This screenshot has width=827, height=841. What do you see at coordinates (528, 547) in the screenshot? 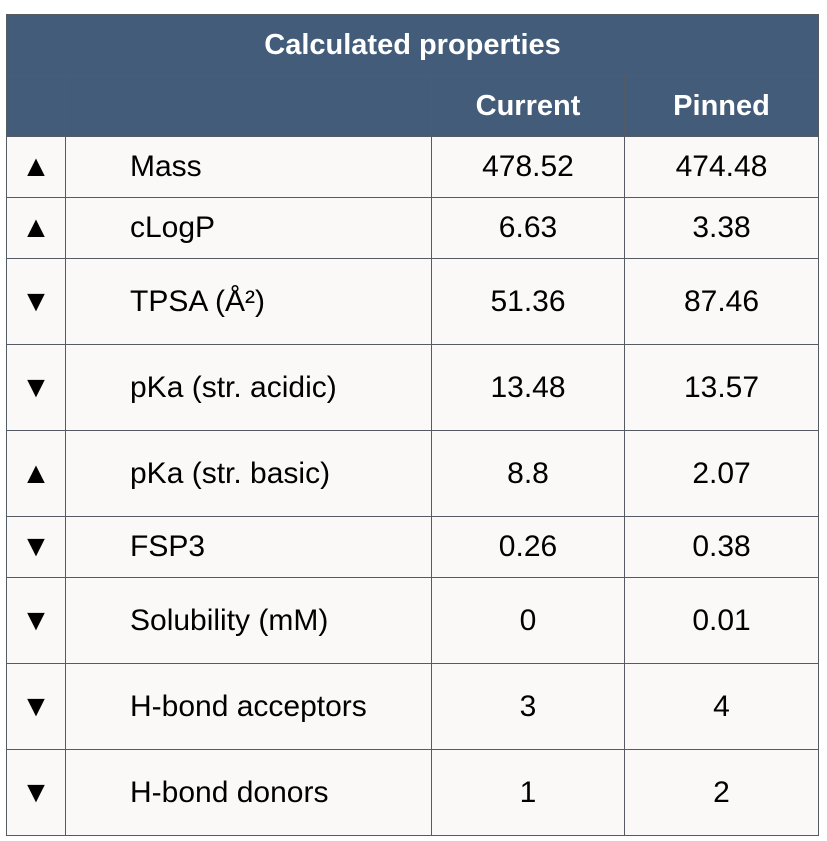
I see `current-value: 0.26` at bounding box center [528, 547].